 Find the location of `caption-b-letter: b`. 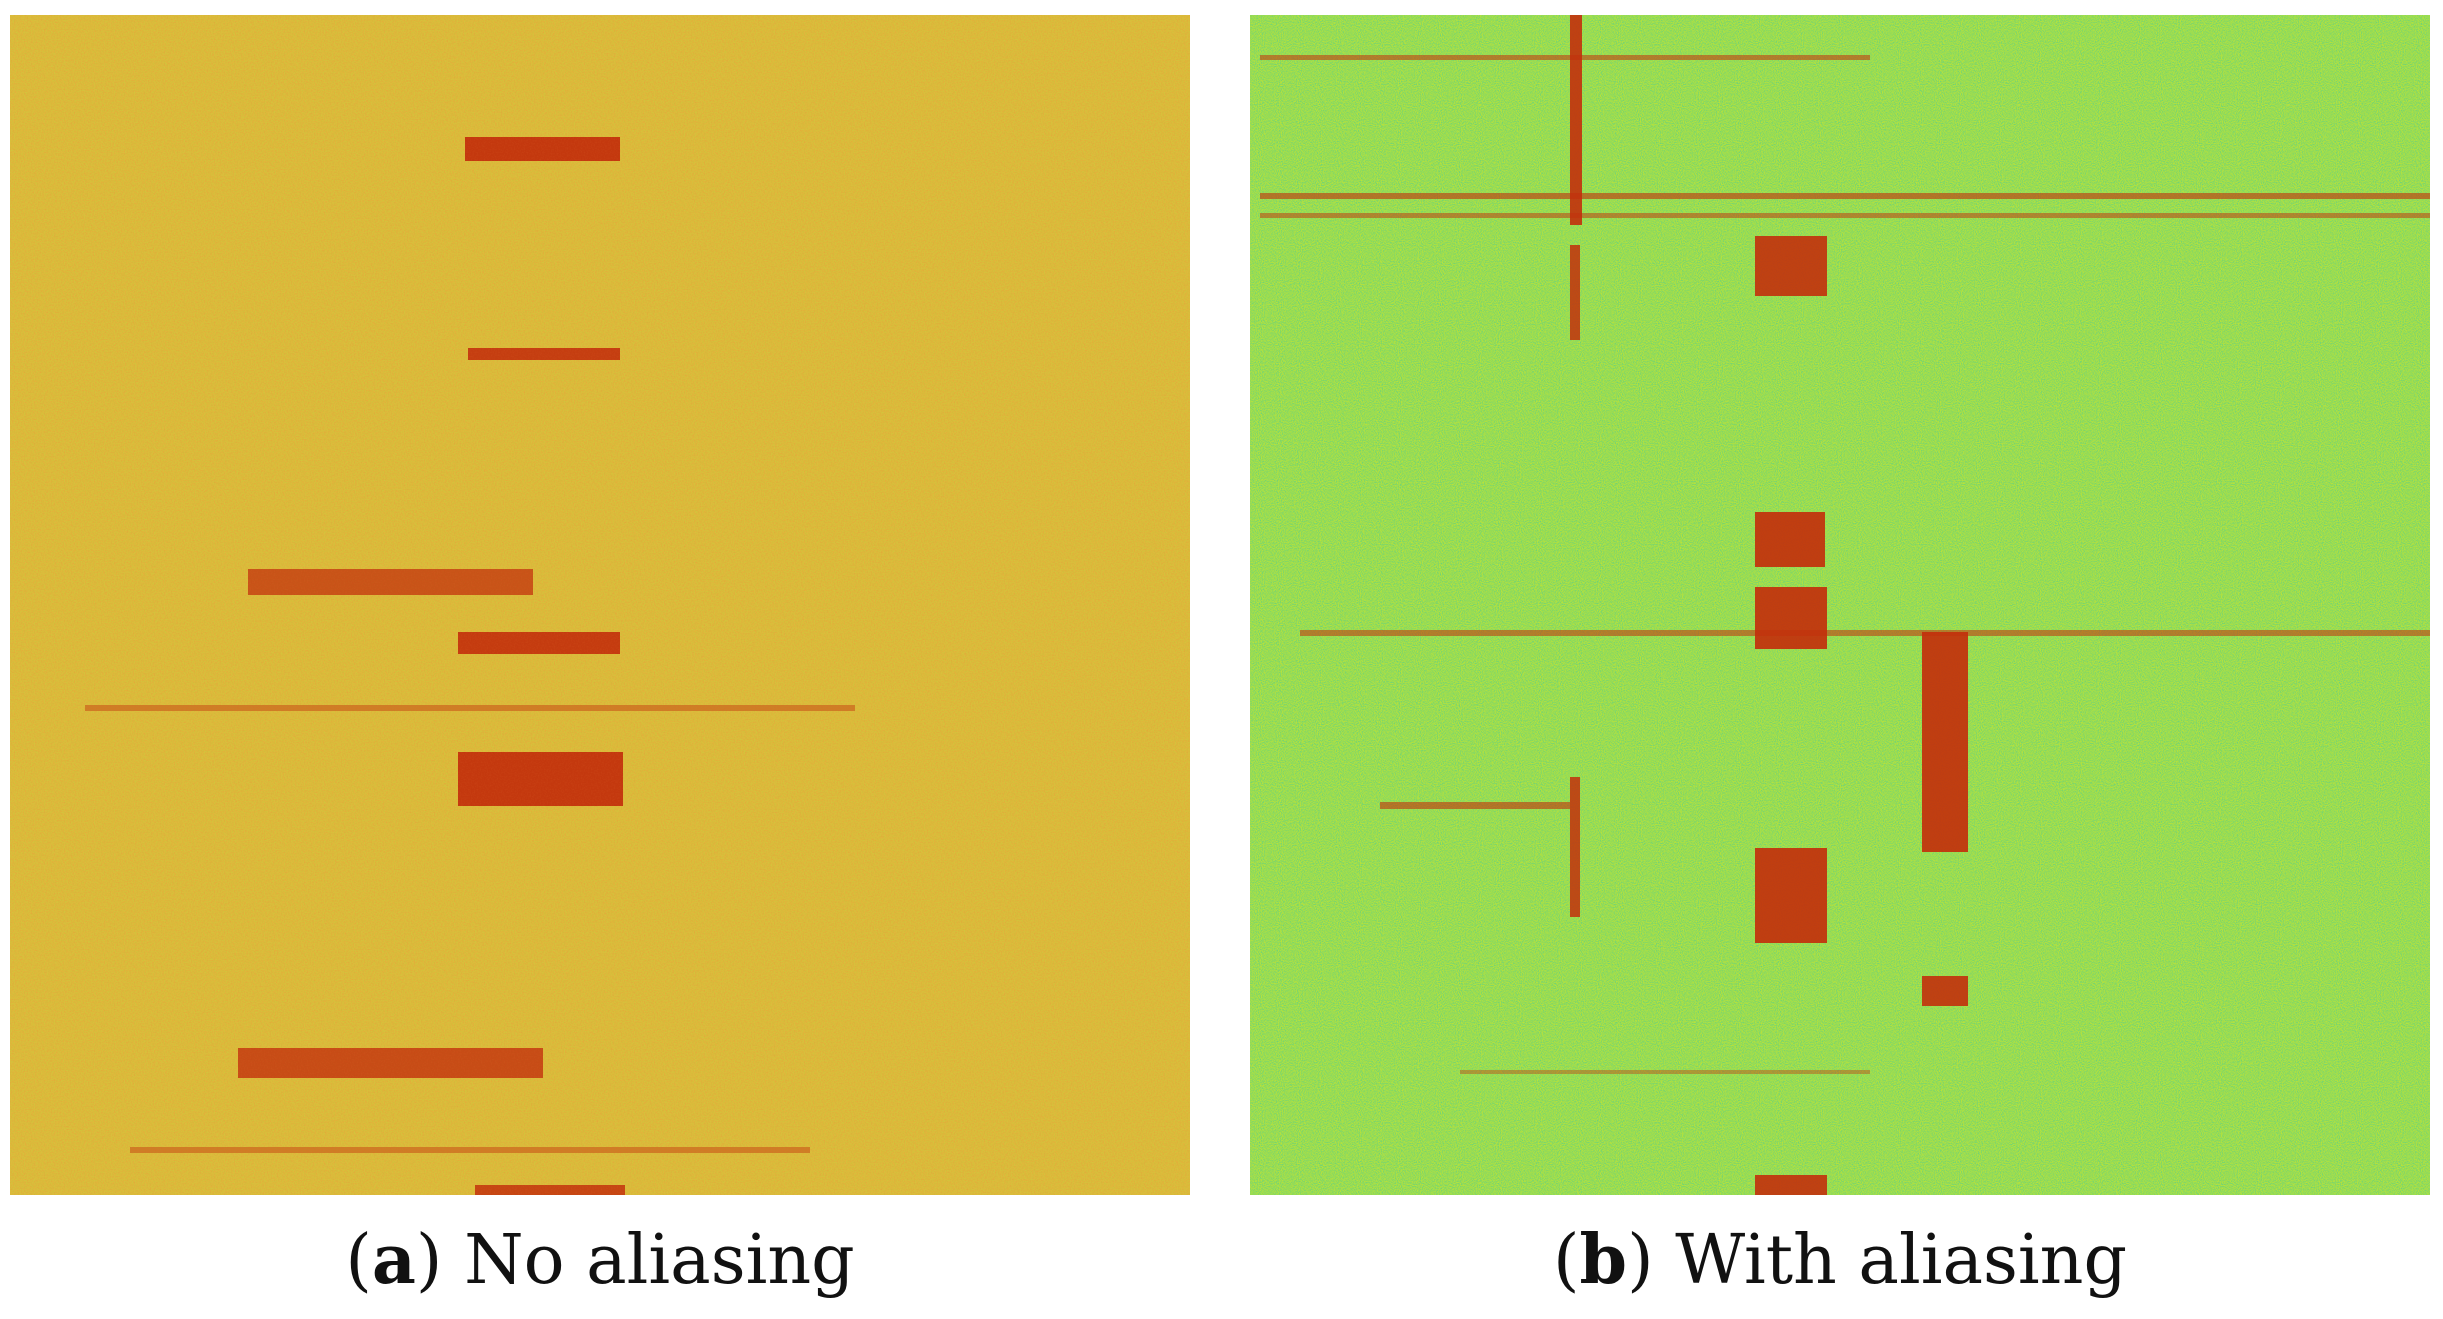

caption-b-letter: b is located at coordinates (1603, 1260).